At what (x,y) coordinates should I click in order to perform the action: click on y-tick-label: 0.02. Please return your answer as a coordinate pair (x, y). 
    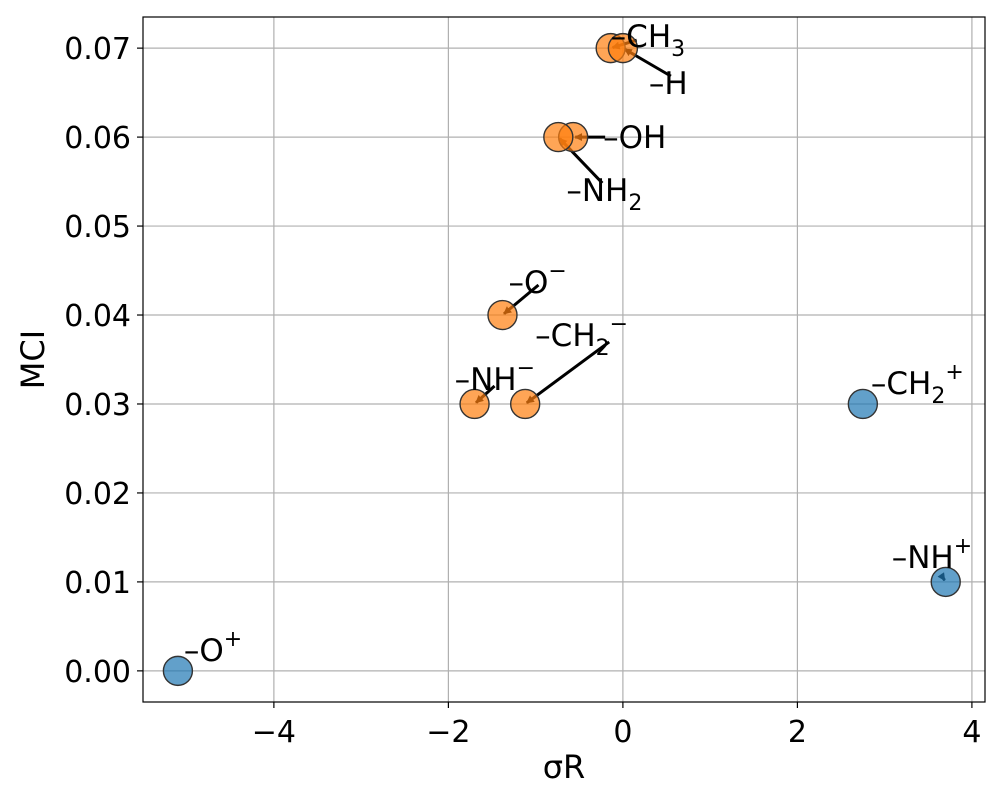
    Looking at the image, I should click on (97, 494).